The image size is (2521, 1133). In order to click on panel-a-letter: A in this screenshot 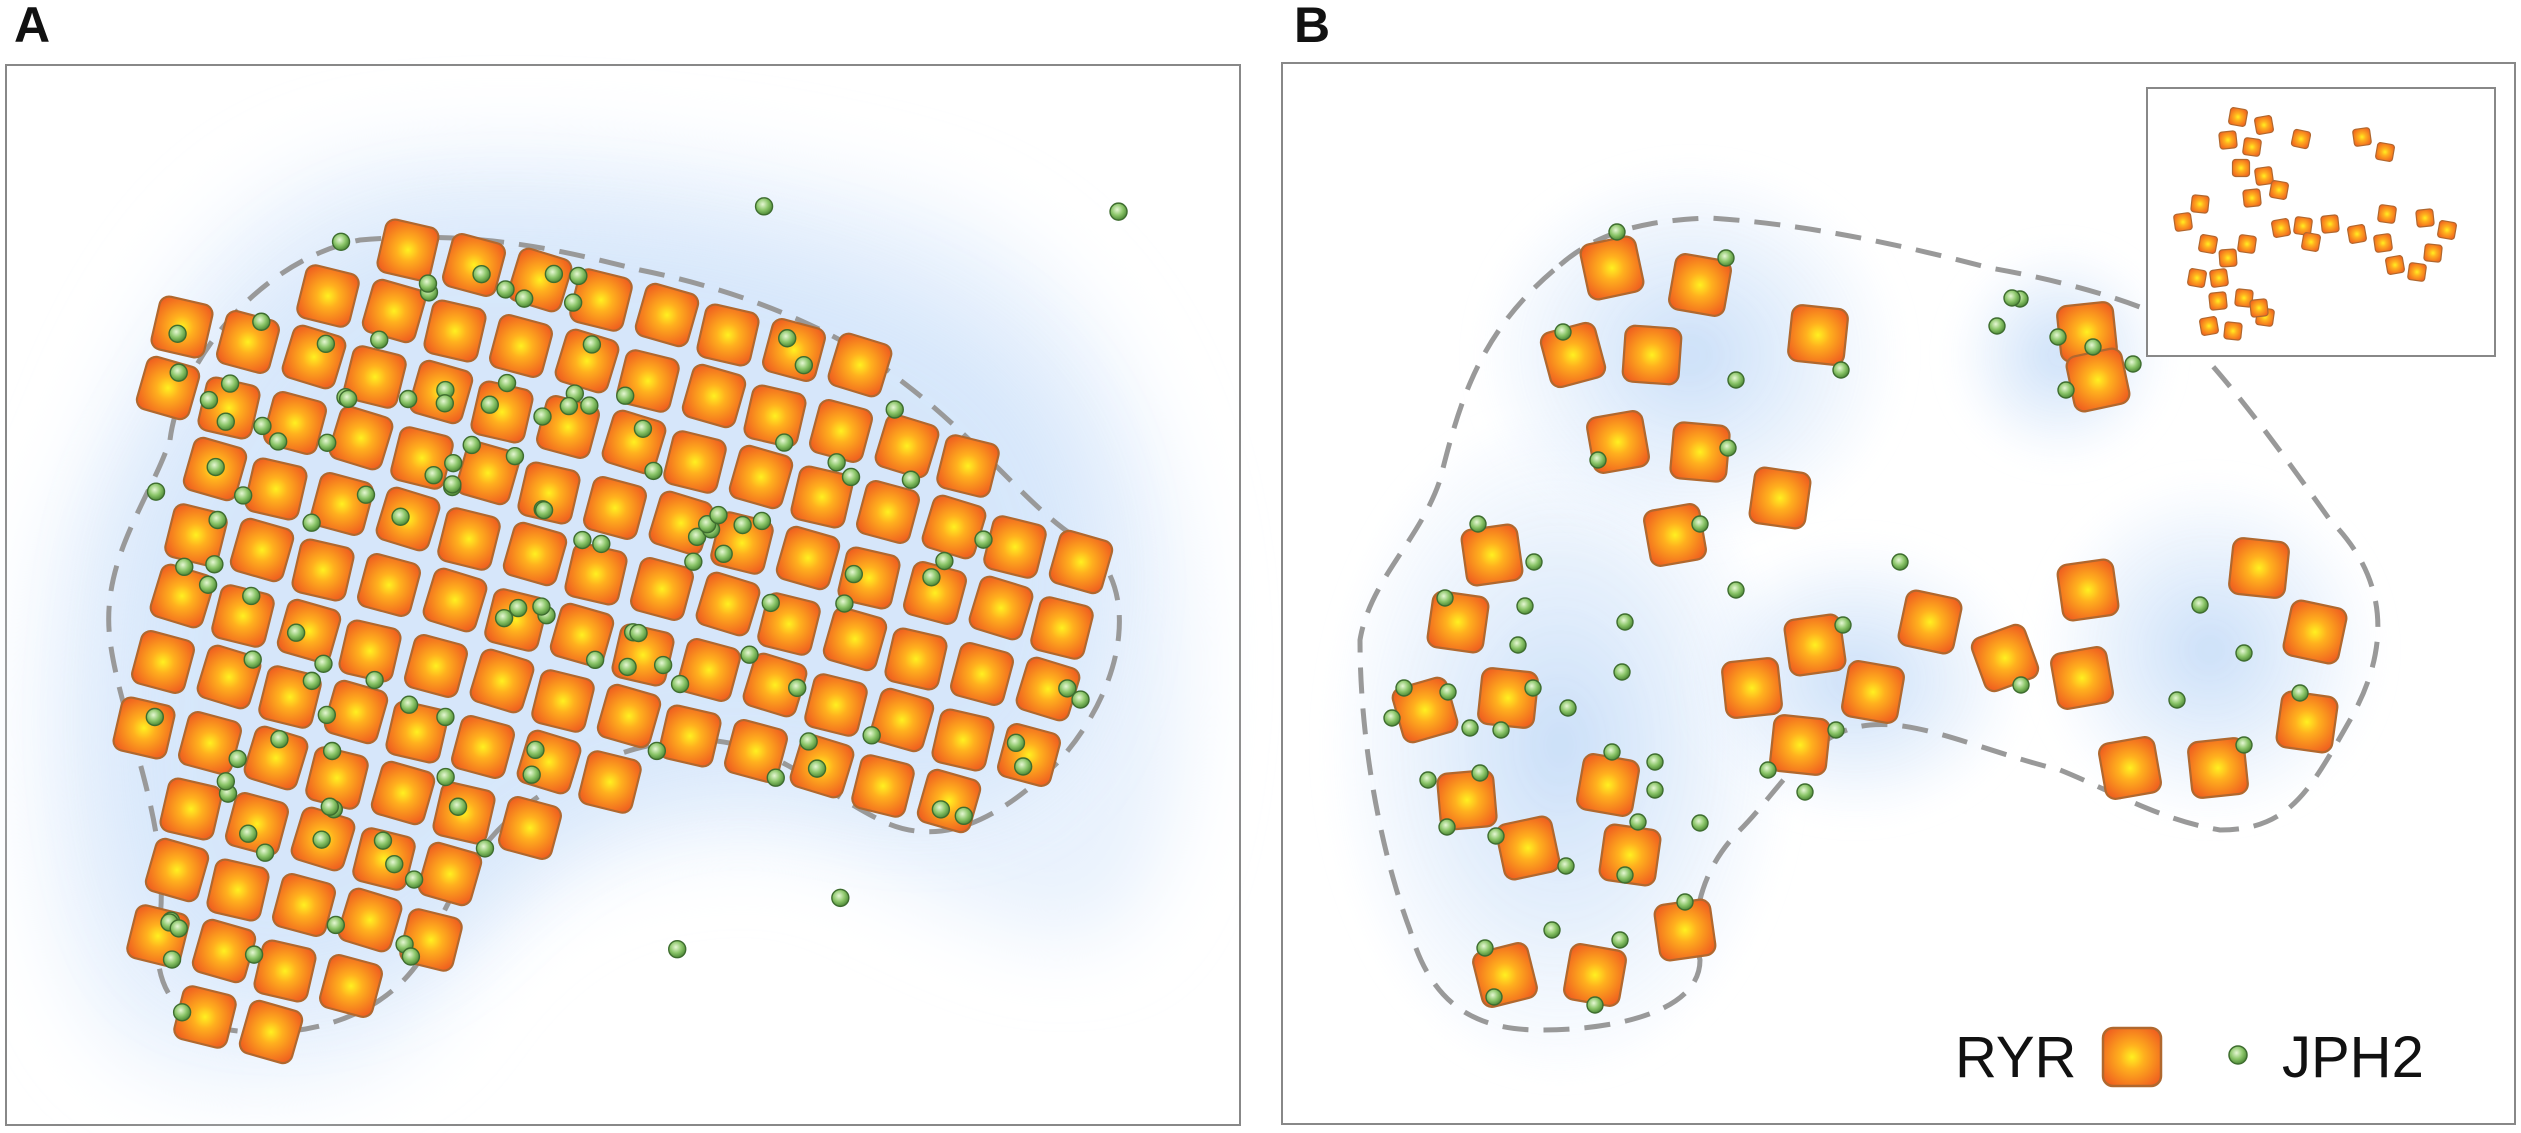, I will do `click(32, 26)`.